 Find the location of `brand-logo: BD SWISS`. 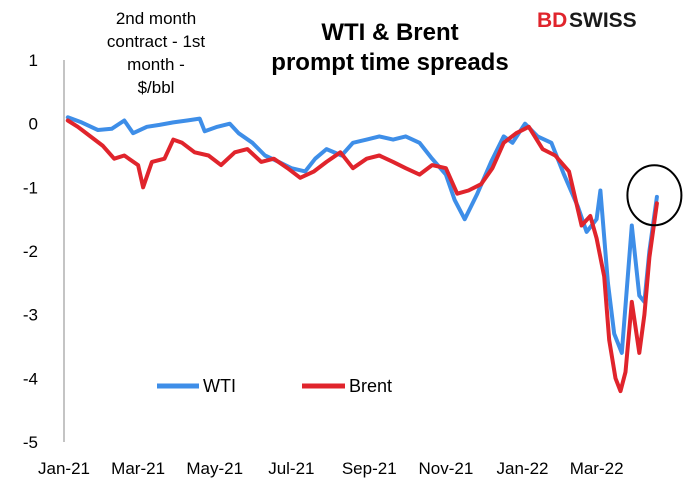

brand-logo: BD SWISS is located at coordinates (587, 20).